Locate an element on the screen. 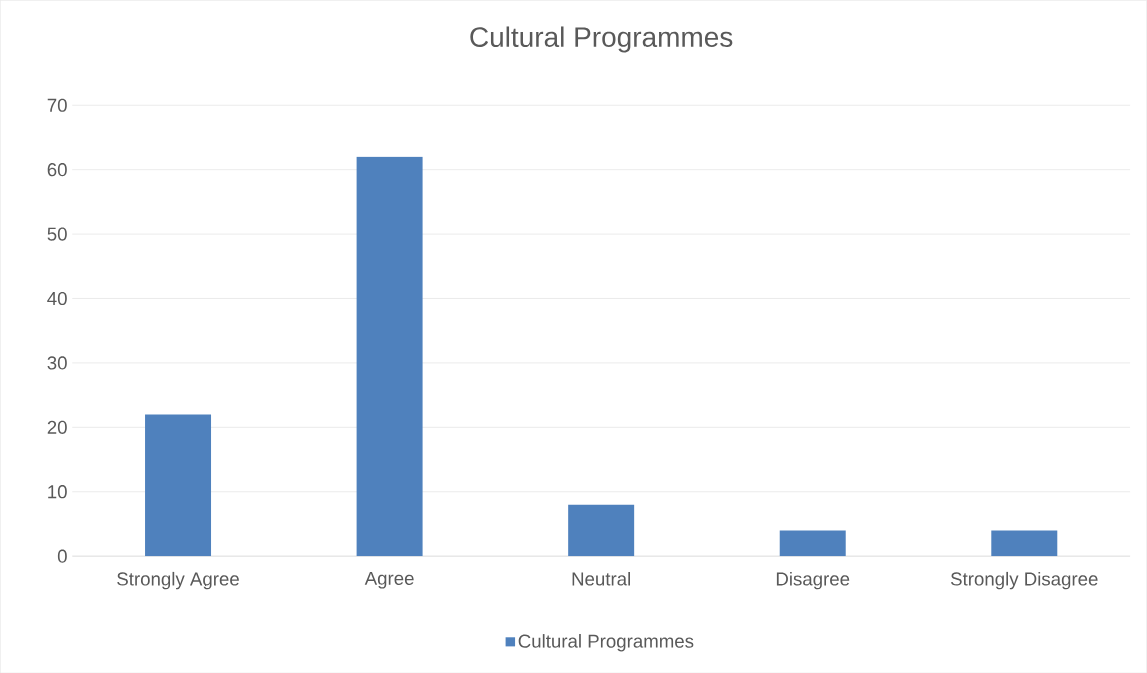  y-tick-label: 0 is located at coordinates (62, 556).